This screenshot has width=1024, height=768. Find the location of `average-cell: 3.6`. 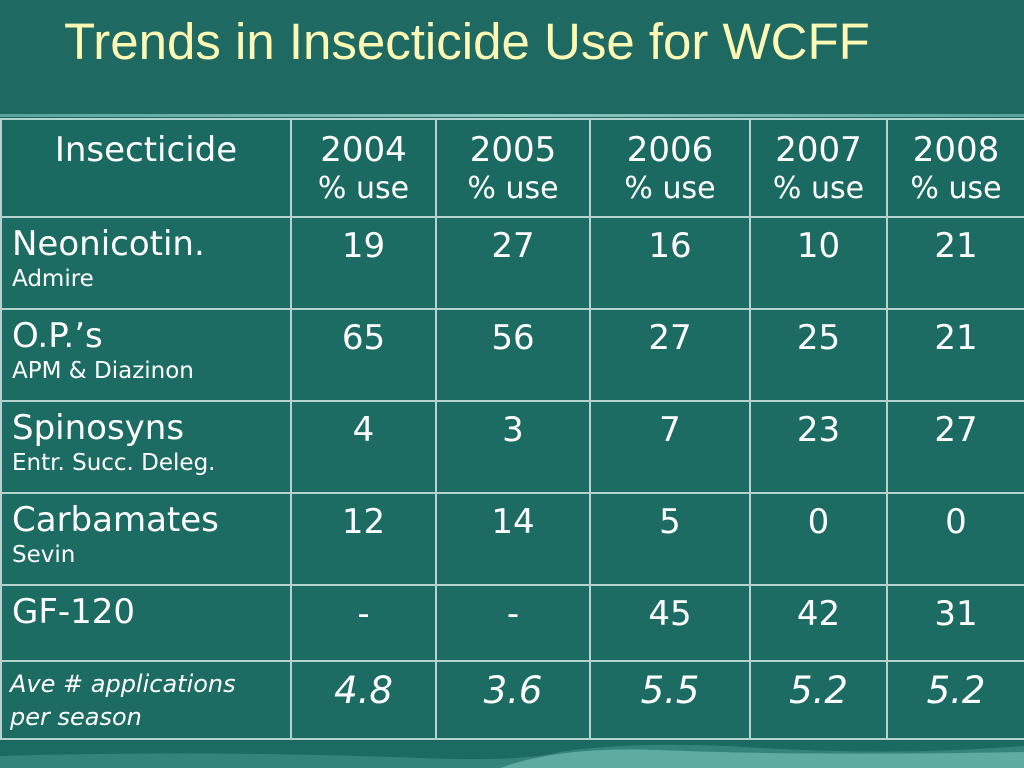

average-cell: 3.6 is located at coordinates (513, 700).